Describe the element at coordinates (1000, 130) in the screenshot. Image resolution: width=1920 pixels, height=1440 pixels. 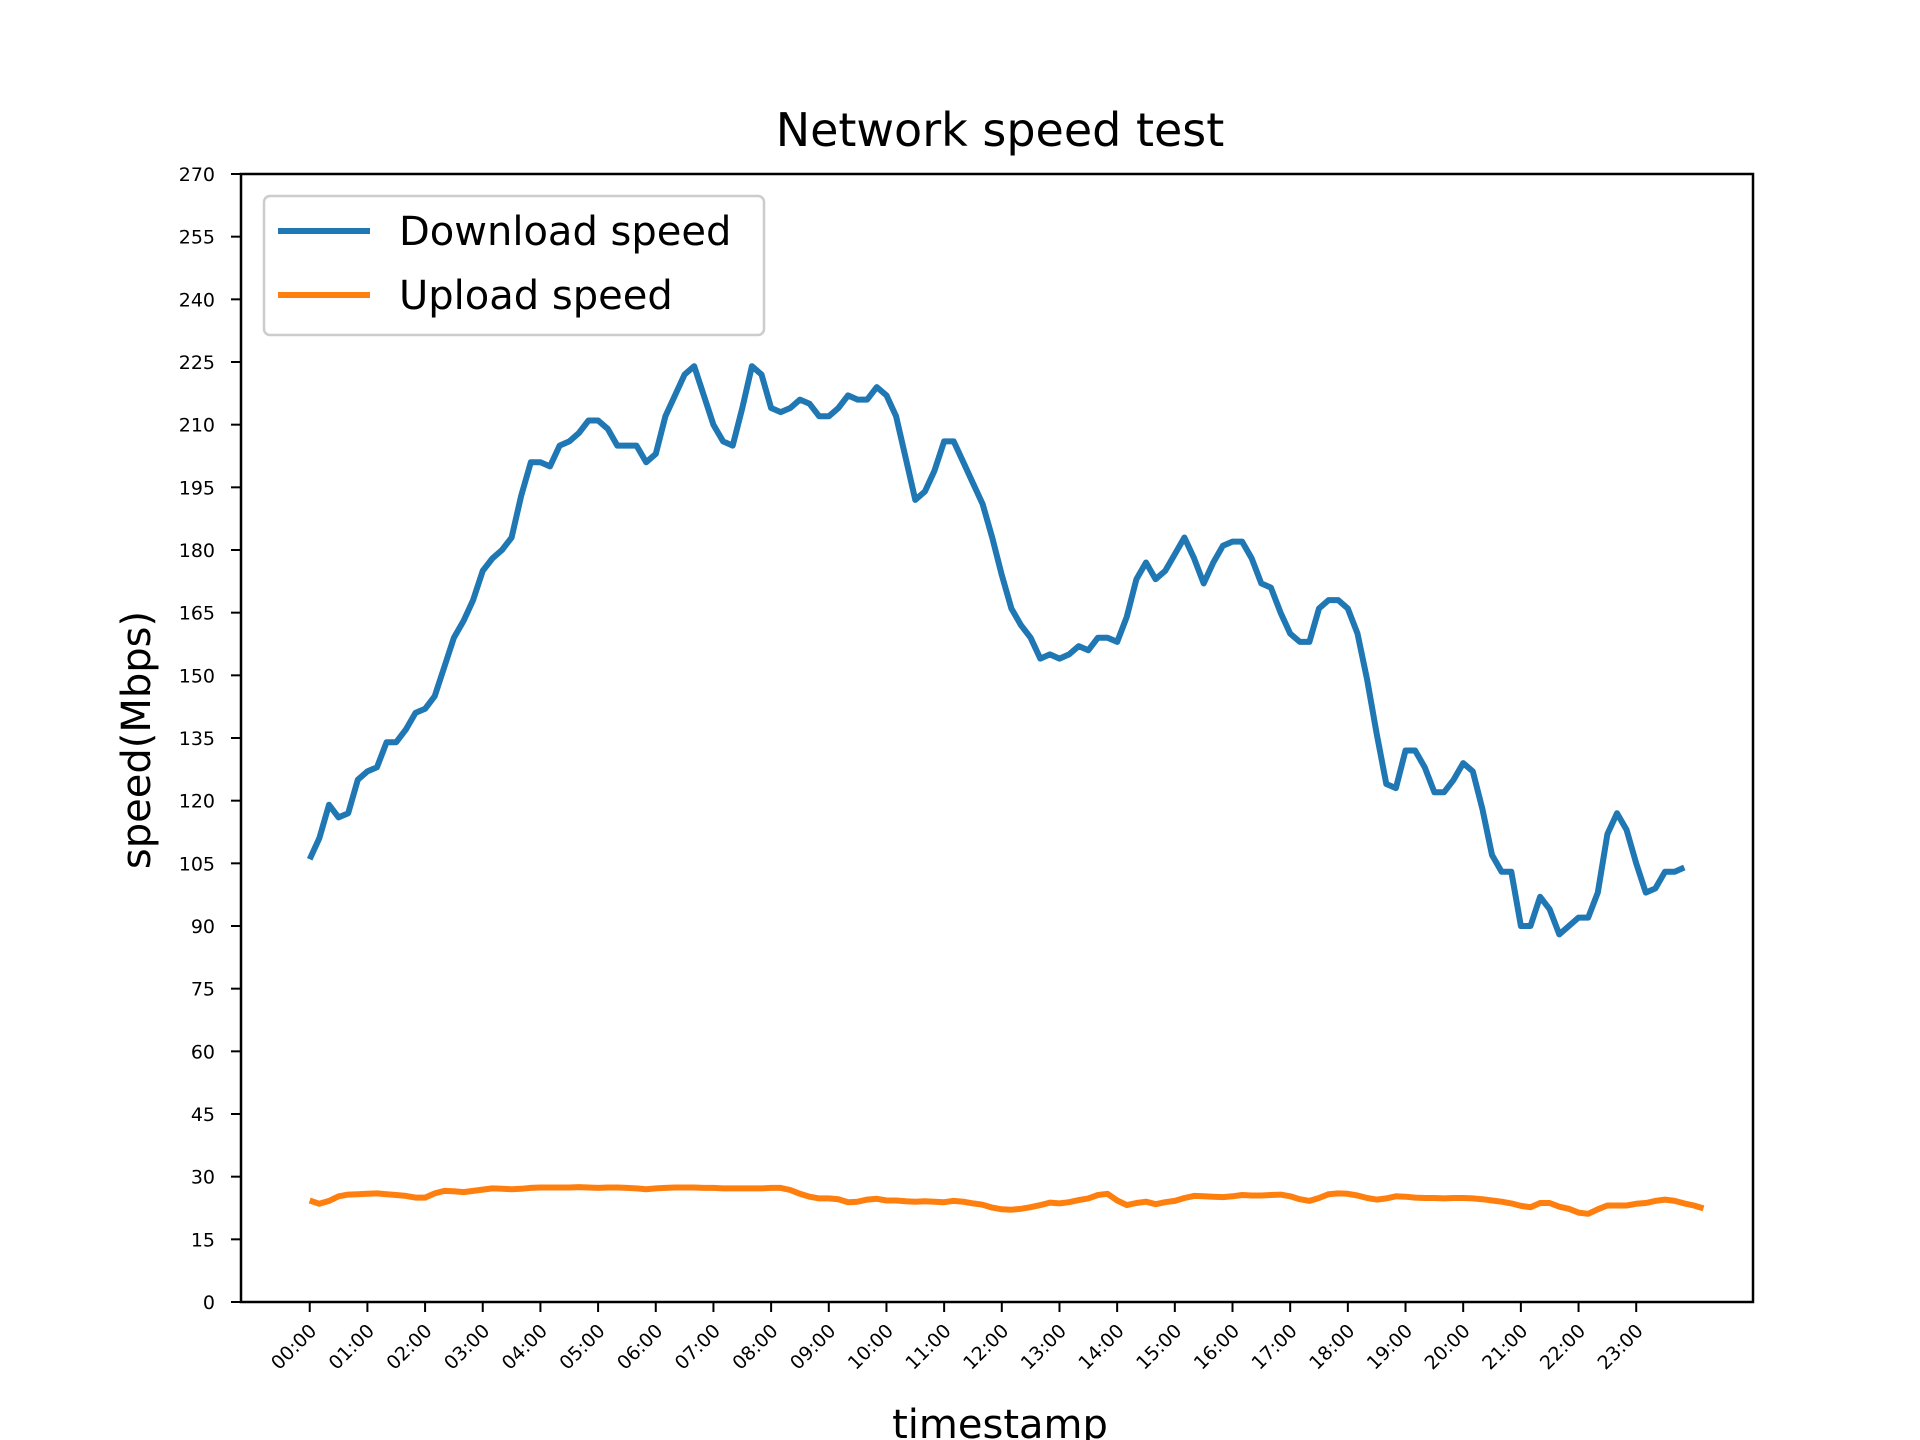
I see `chart-title: Network speed test` at that location.